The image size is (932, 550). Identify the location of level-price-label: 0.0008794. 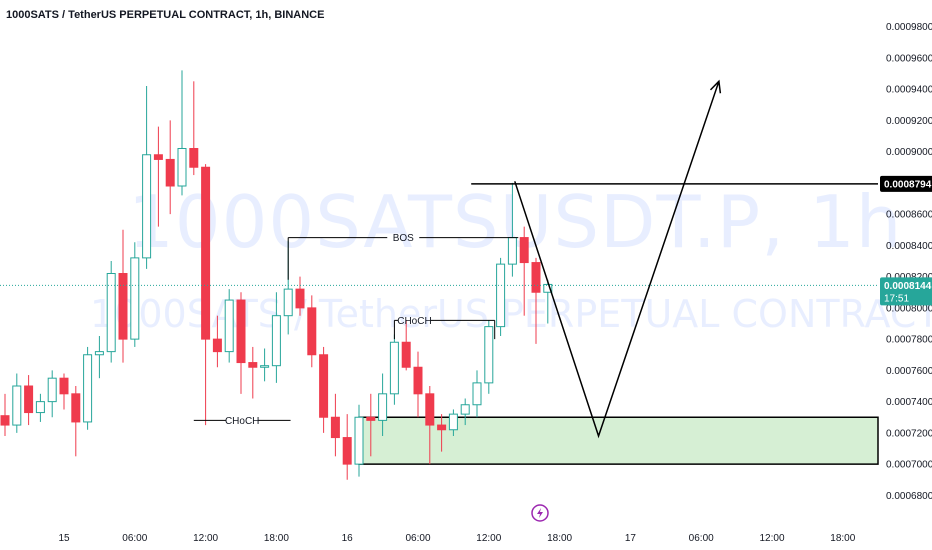
(908, 184).